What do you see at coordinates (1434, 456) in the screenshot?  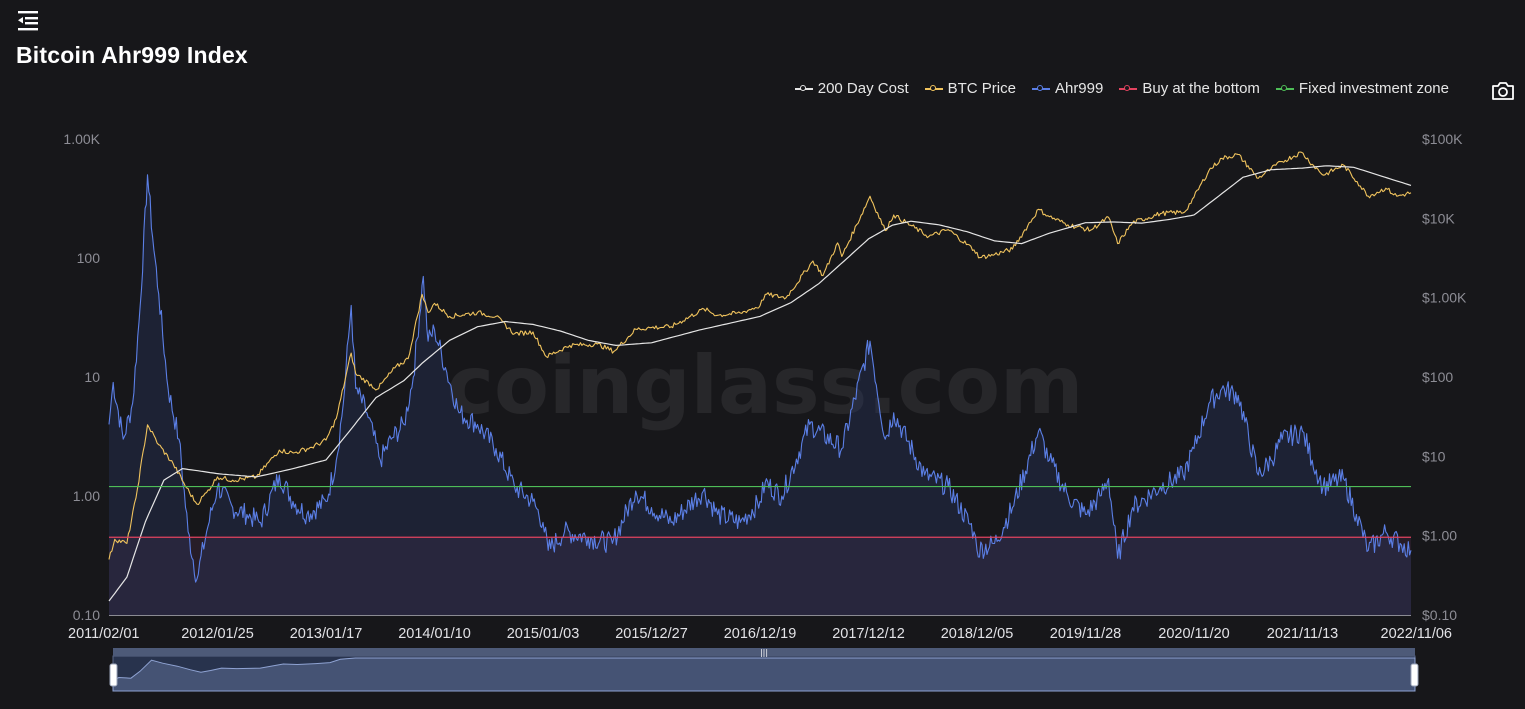 I see `y-right-tick-label: $10` at bounding box center [1434, 456].